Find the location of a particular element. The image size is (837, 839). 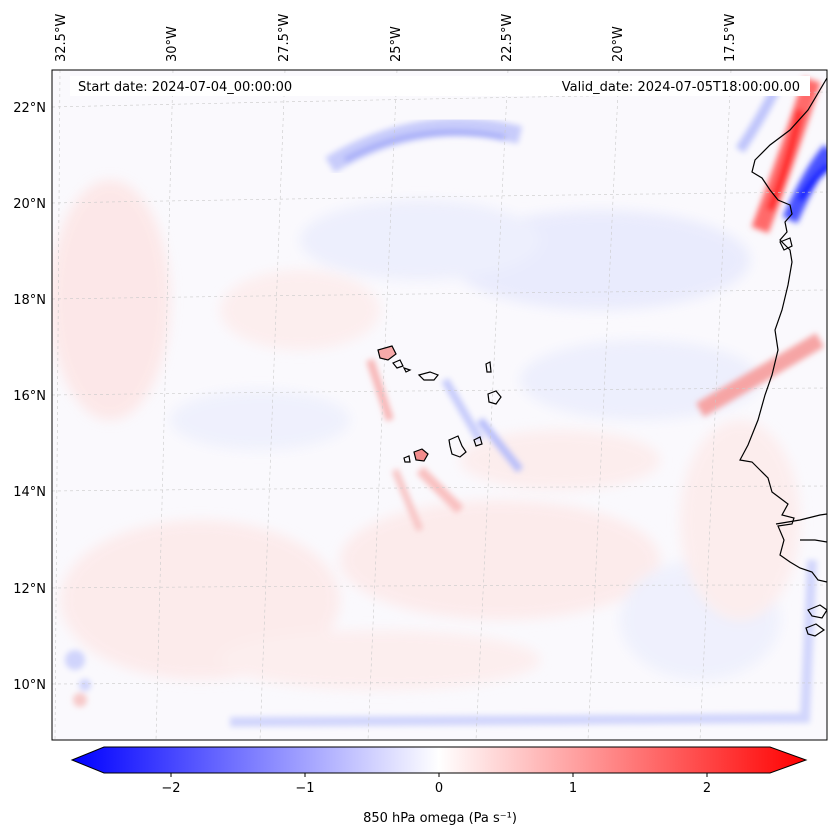

colorbar-tick-label: 0 is located at coordinates (439, 788).